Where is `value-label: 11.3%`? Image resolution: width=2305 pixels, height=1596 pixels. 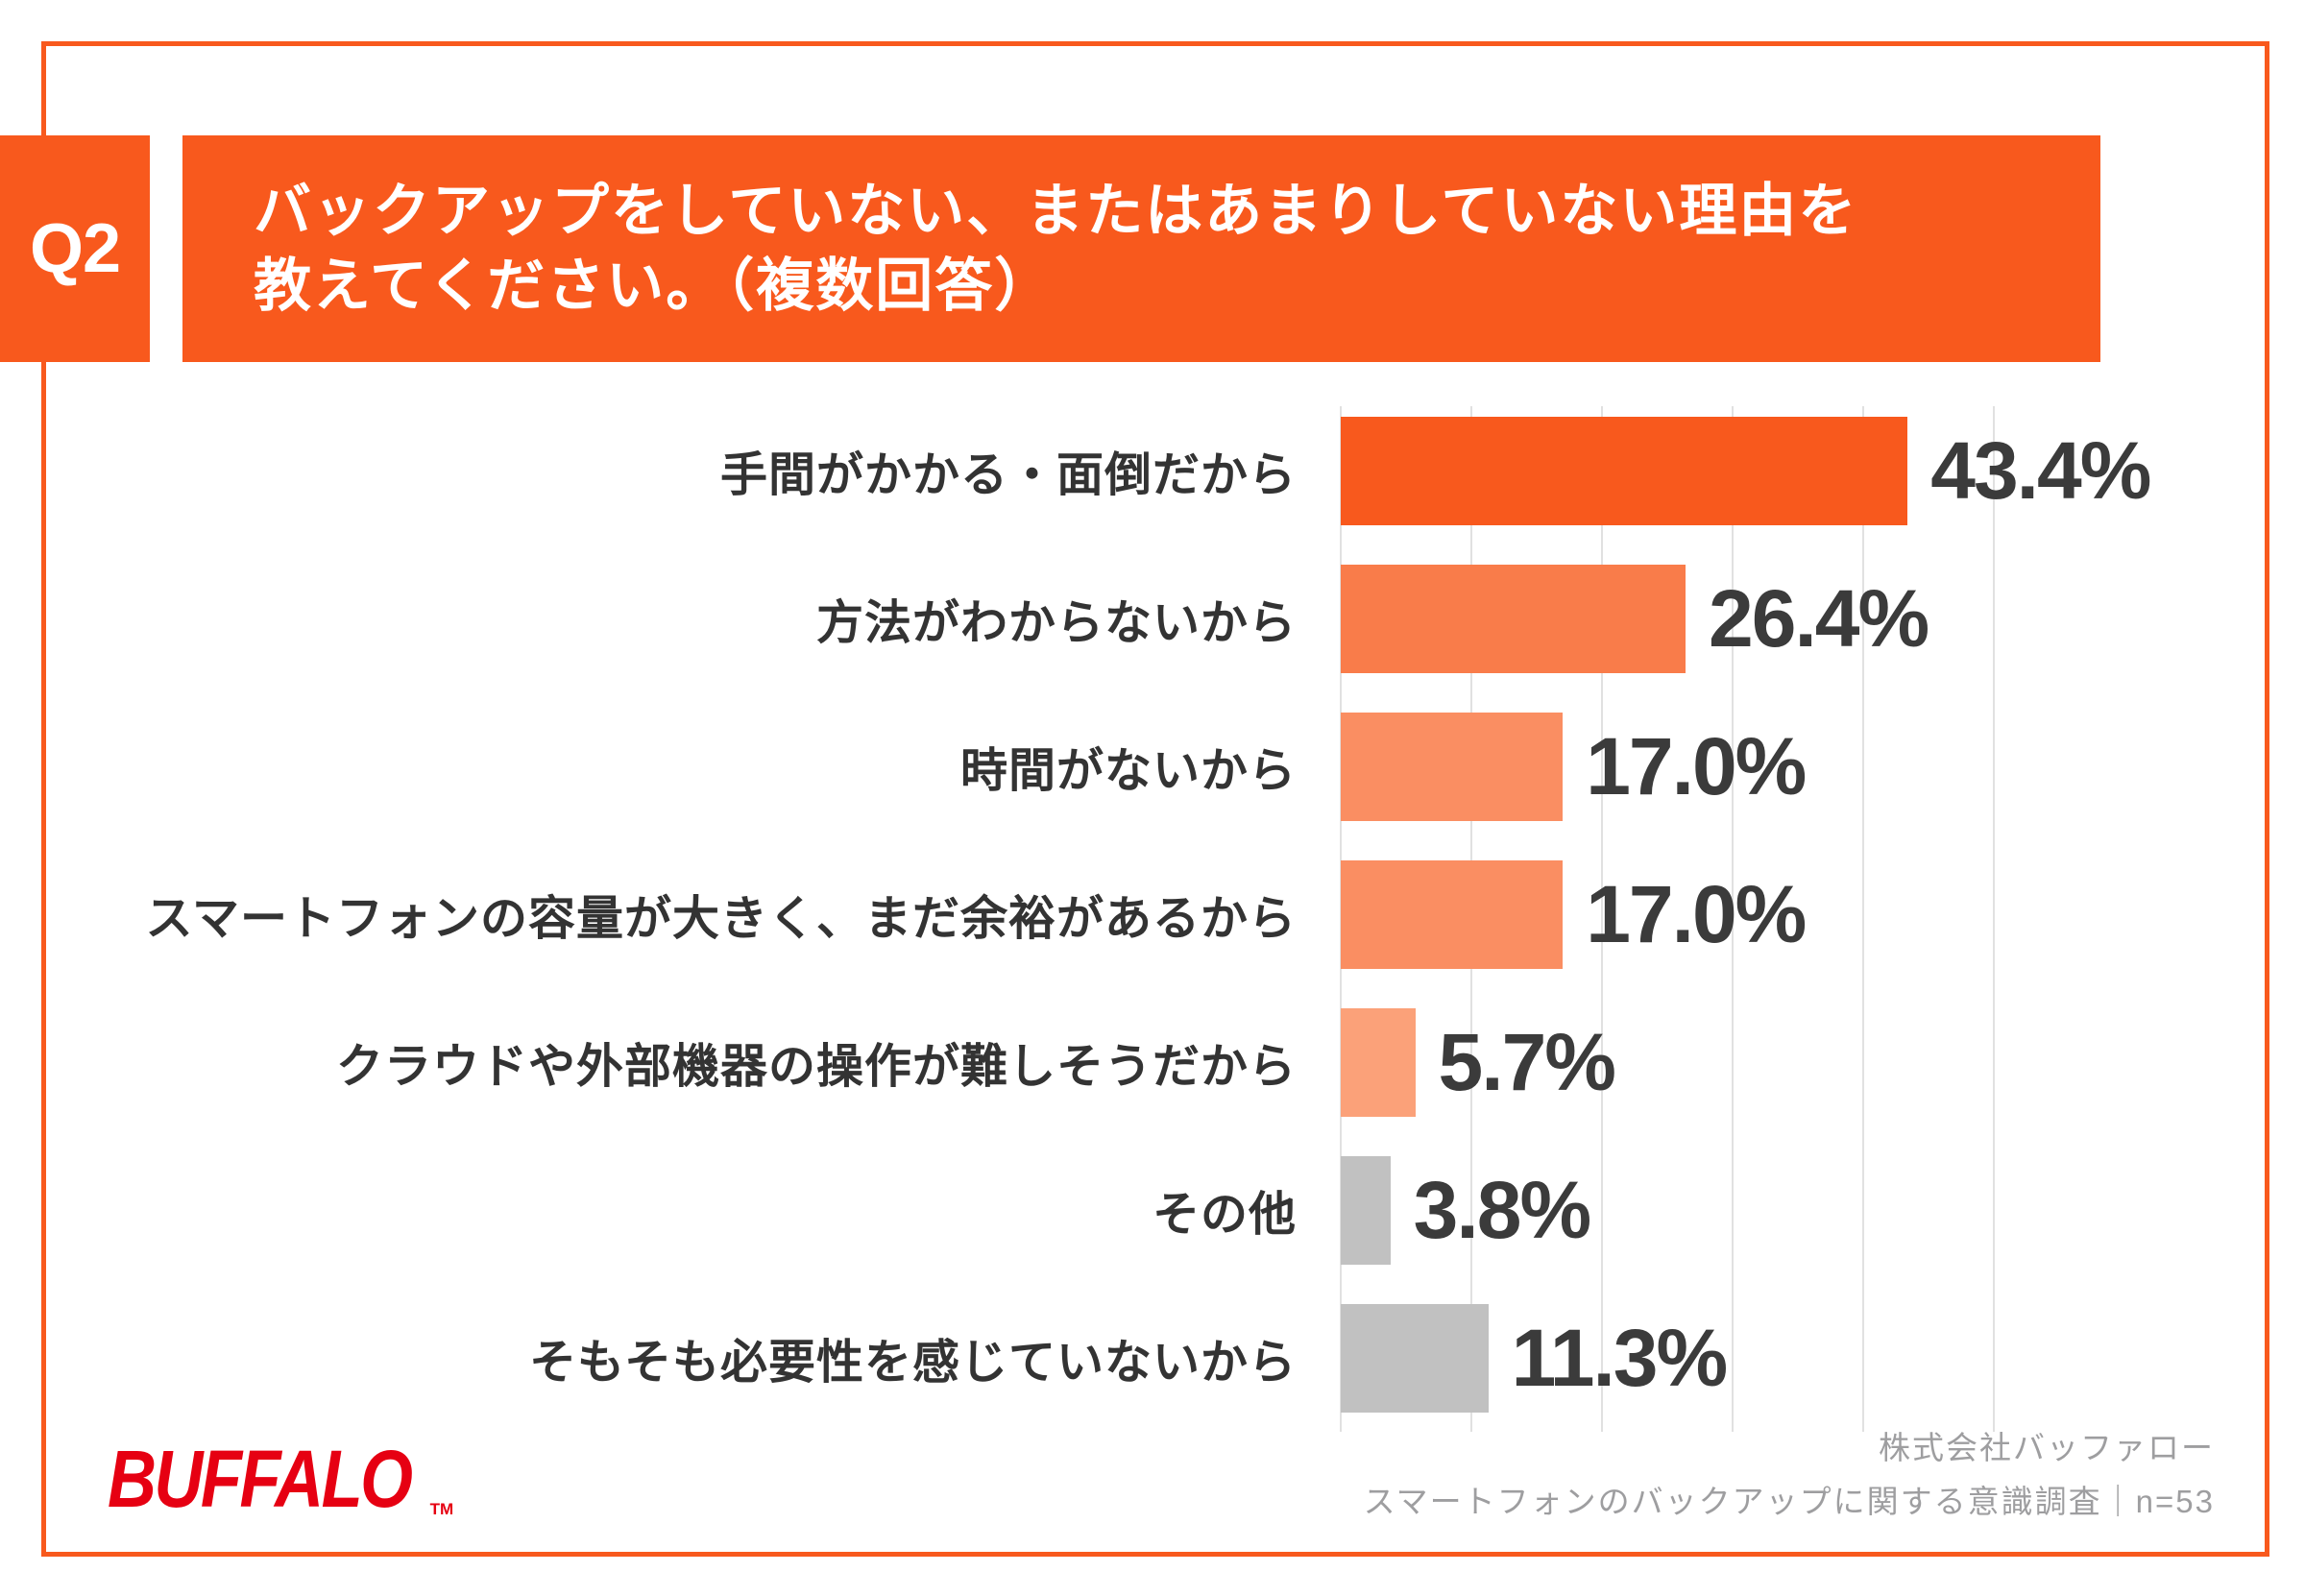 value-label: 11.3% is located at coordinates (1620, 1357).